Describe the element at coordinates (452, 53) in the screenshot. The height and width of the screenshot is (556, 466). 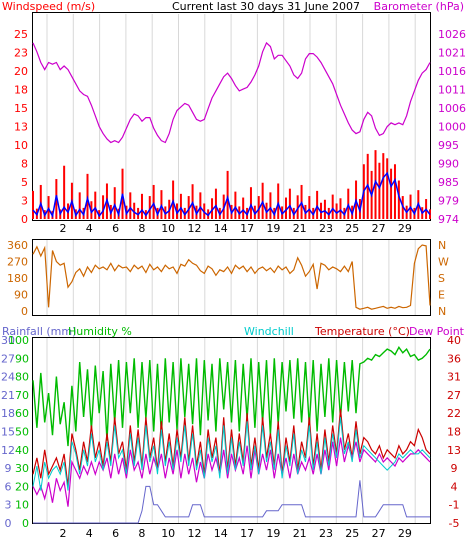
I see `barometer-tick-label: 1021` at that location.